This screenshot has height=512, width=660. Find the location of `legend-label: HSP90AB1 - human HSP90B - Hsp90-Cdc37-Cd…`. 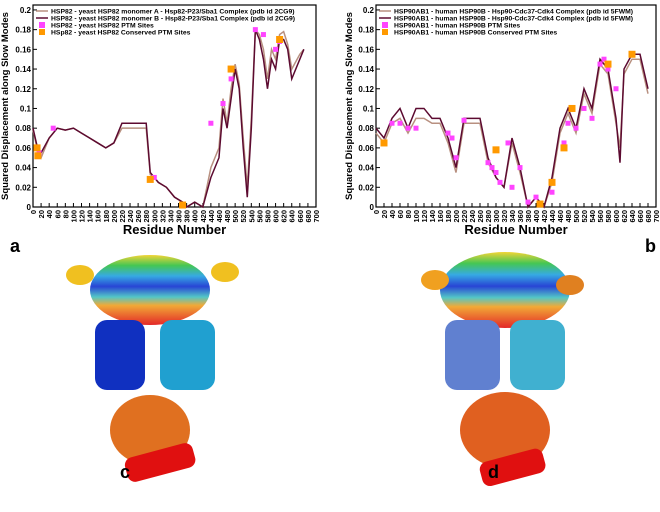

legend-label: HSP90AB1 - human HSP90B - Hsp90-Cdc37-Cd… is located at coordinates (513, 12).